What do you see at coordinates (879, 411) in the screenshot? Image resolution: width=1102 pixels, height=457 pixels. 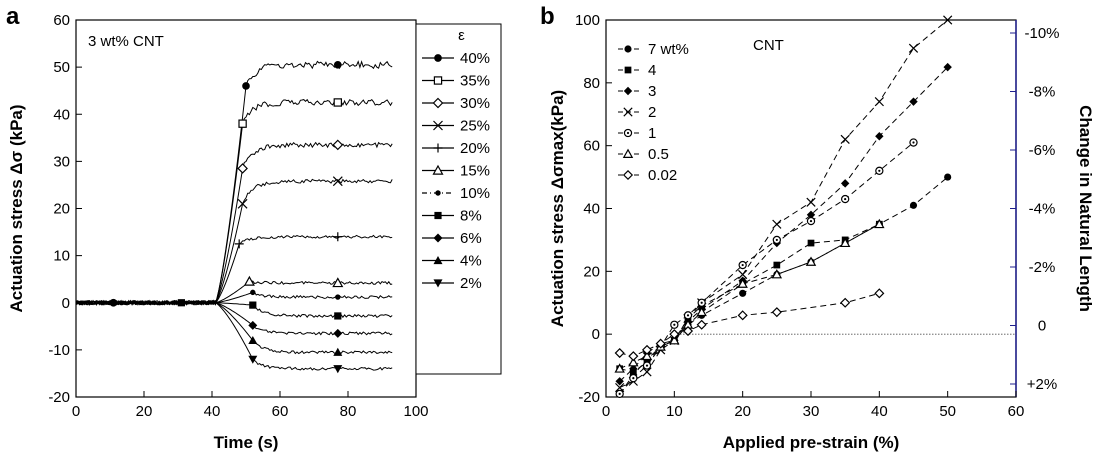 I see `x-tick-label-b: 40` at bounding box center [879, 411].